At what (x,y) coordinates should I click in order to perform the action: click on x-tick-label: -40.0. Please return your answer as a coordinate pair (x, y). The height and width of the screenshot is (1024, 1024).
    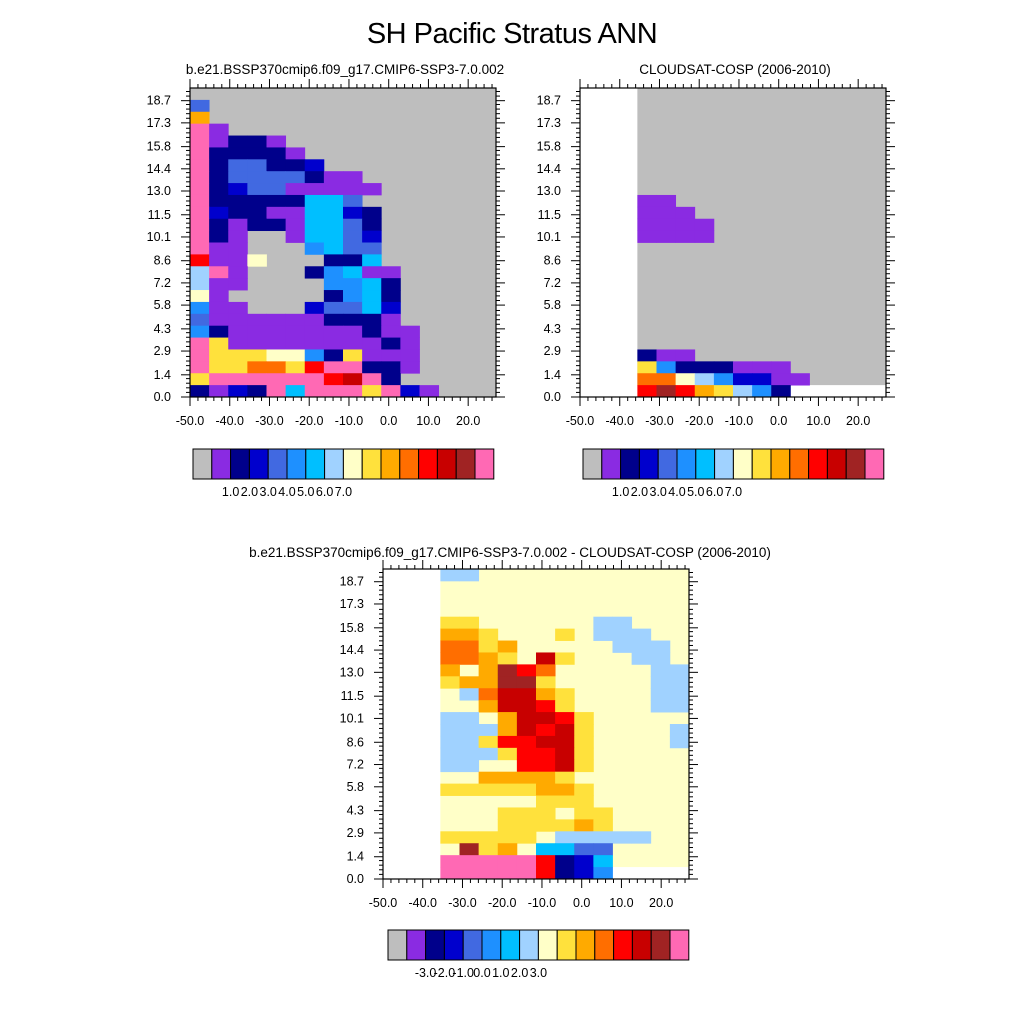
    Looking at the image, I should click on (422, 903).